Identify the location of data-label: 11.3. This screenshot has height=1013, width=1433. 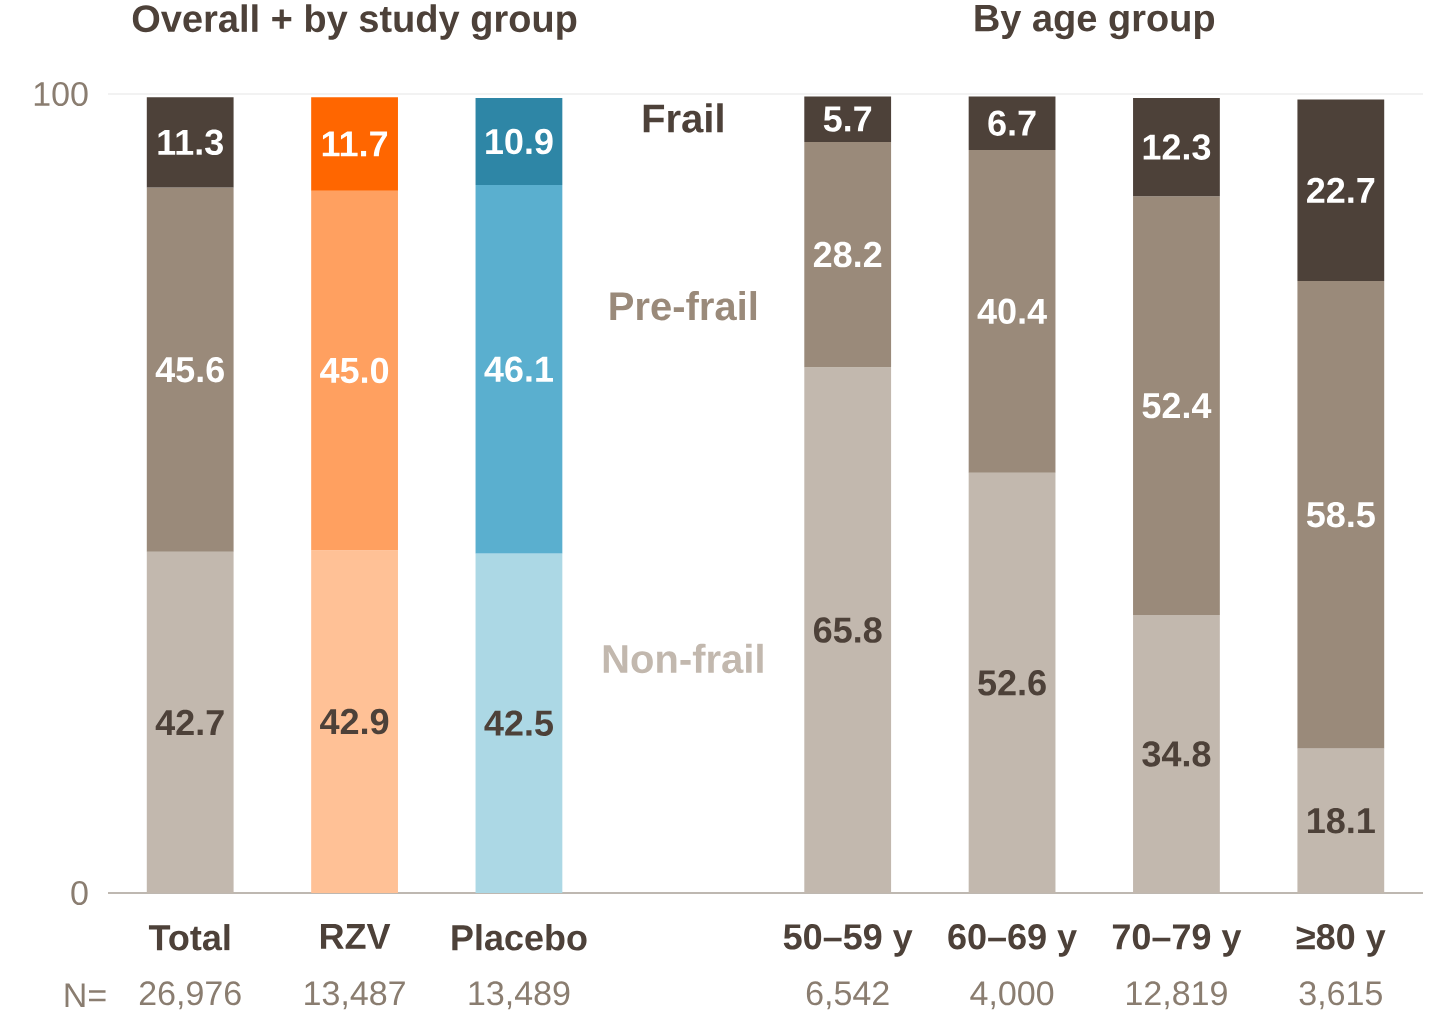
(190, 142).